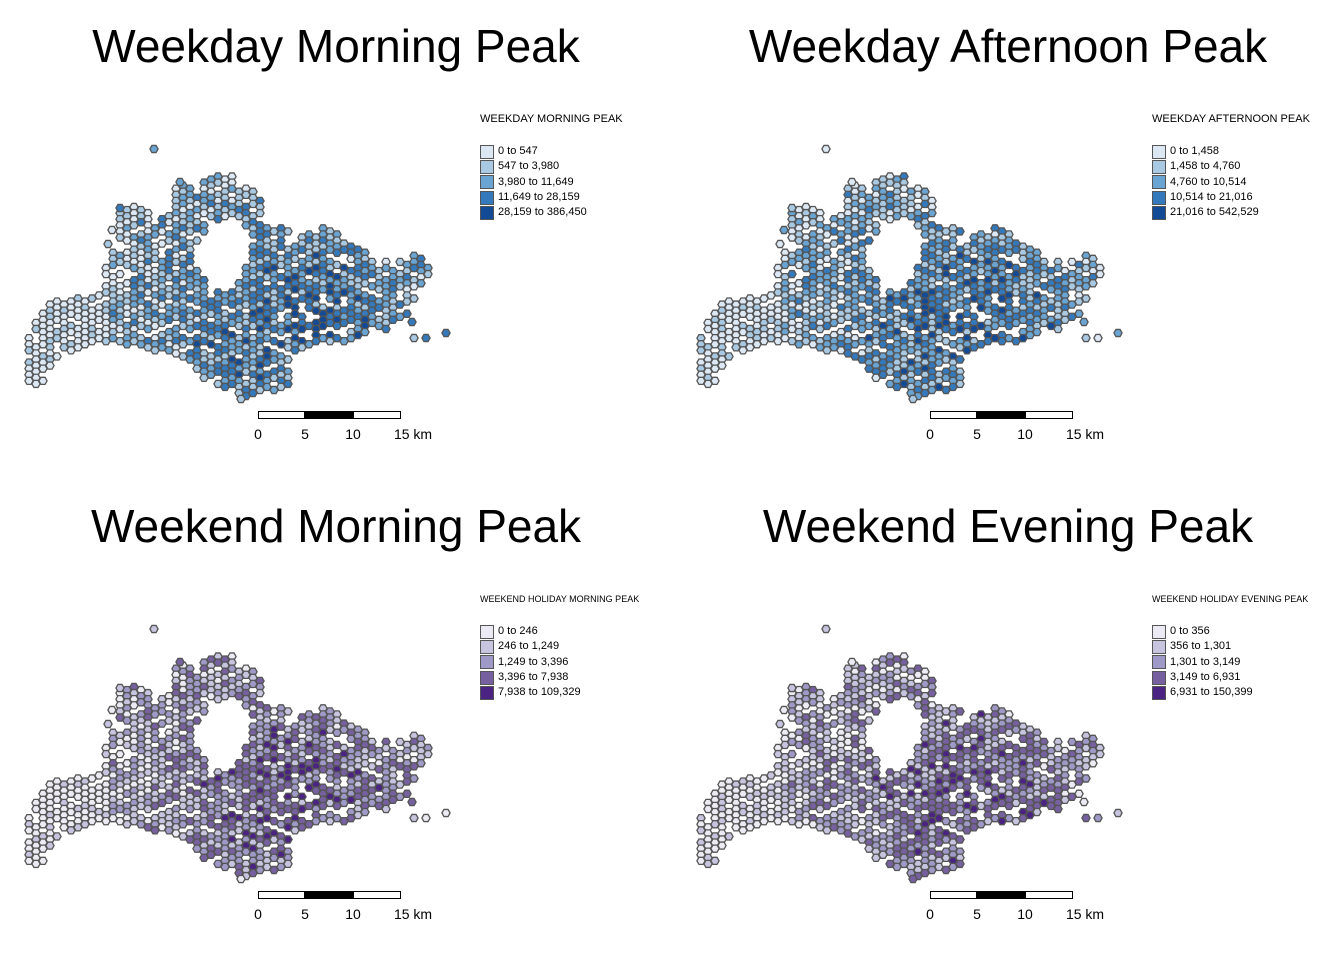 The height and width of the screenshot is (960, 1344). Describe the element at coordinates (1208, 181) in the screenshot. I see `legend-label: 4,760 to 10,514` at that location.